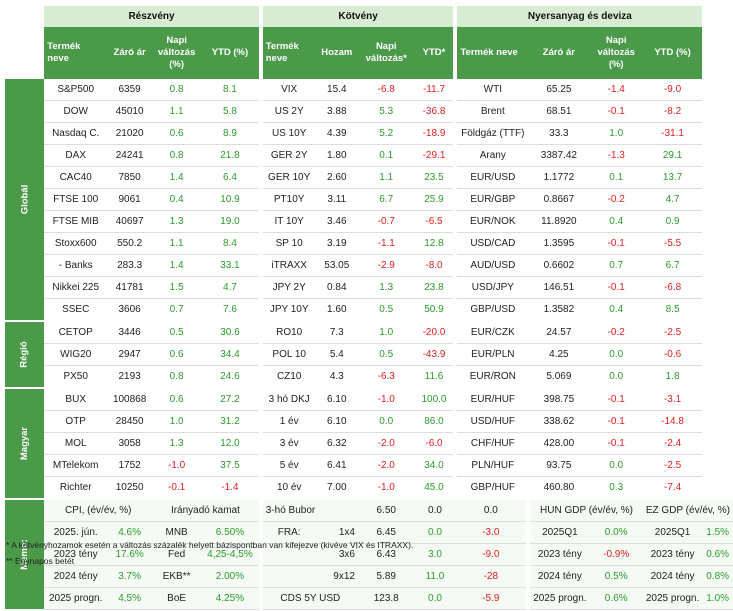  I want to click on ytd-change: -1.4, so click(232, 488).